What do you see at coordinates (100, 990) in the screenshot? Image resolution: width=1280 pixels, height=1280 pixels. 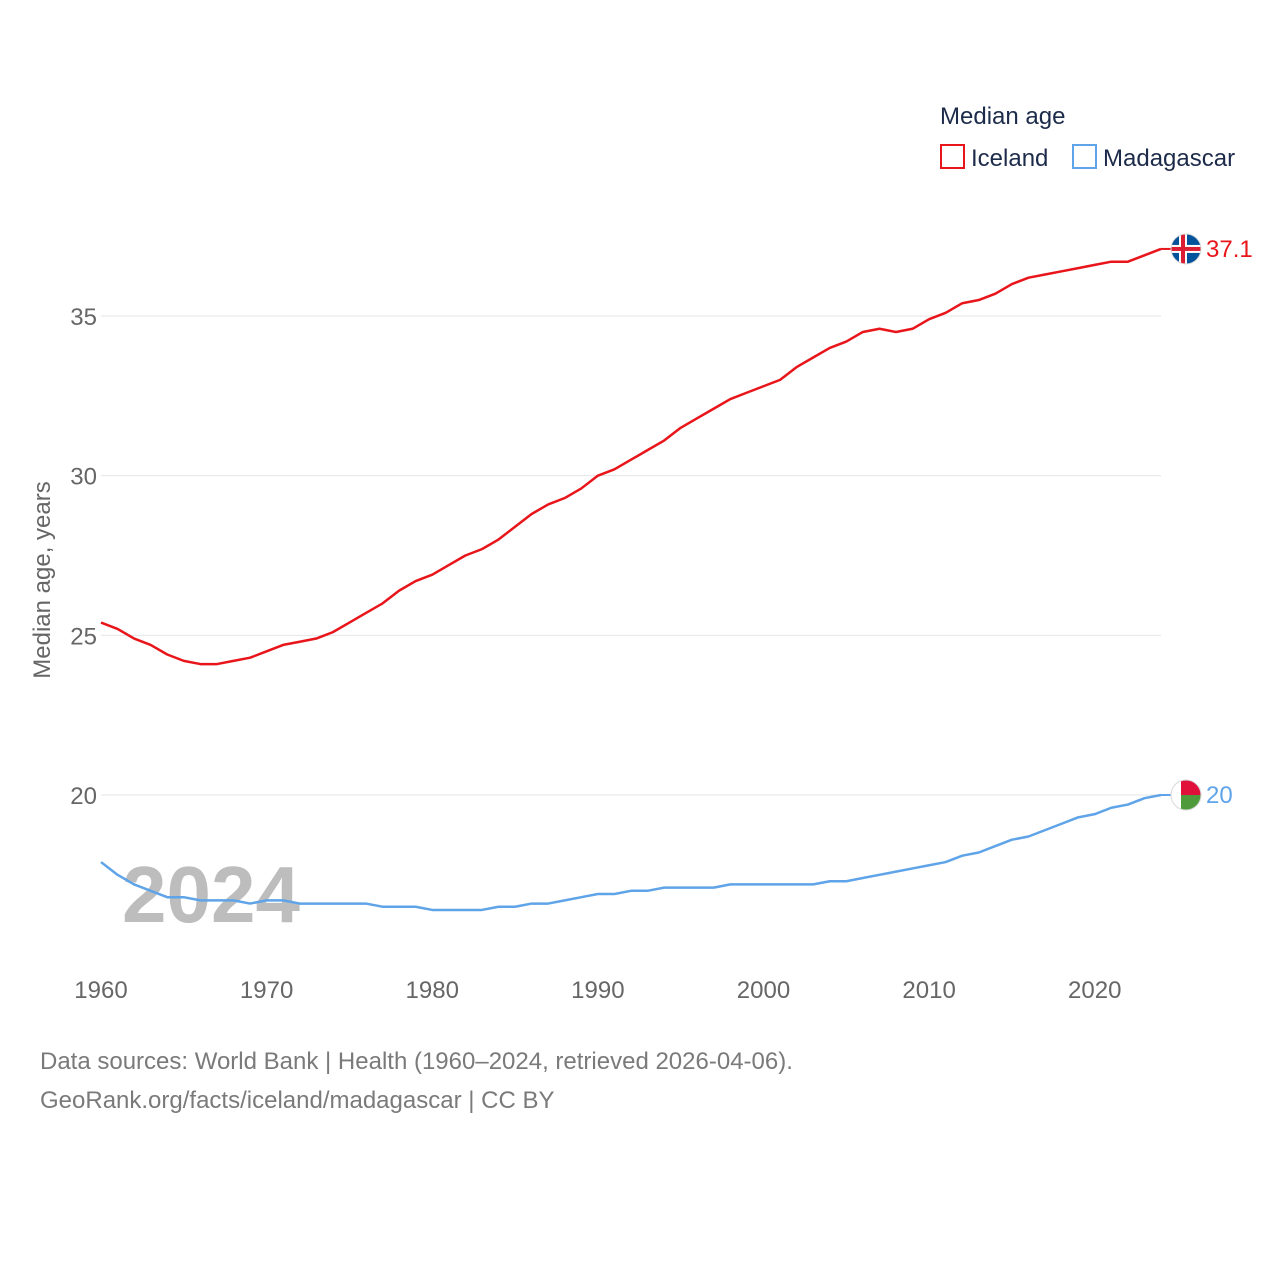 I see `x-tick-label: 1960` at bounding box center [100, 990].